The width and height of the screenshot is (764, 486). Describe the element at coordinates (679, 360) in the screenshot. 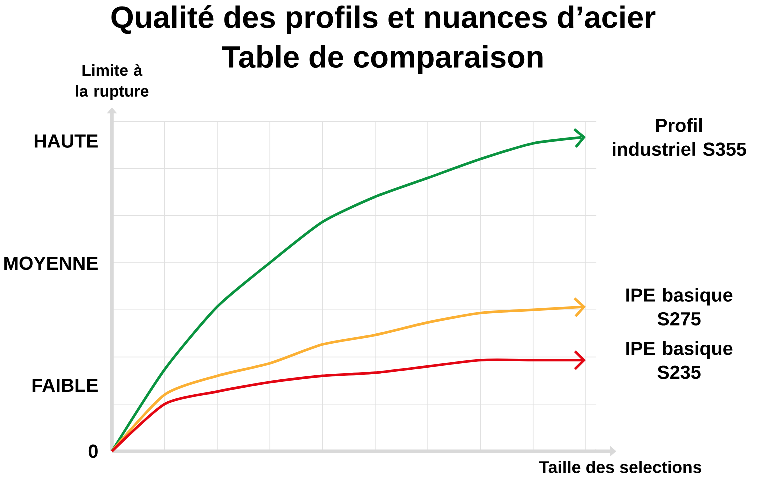

I see `text: IPE basique S235` at that location.